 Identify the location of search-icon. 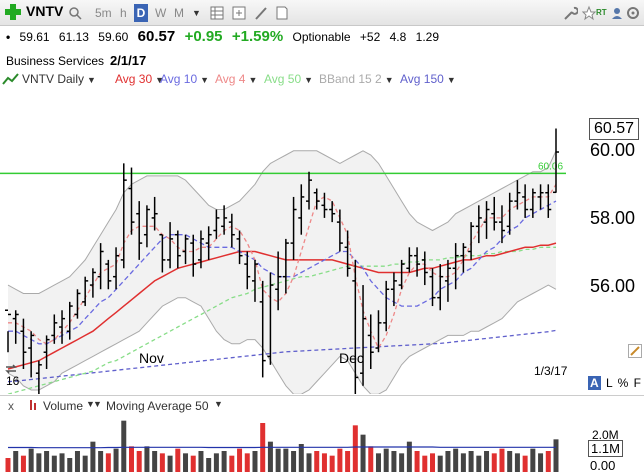
(75, 13).